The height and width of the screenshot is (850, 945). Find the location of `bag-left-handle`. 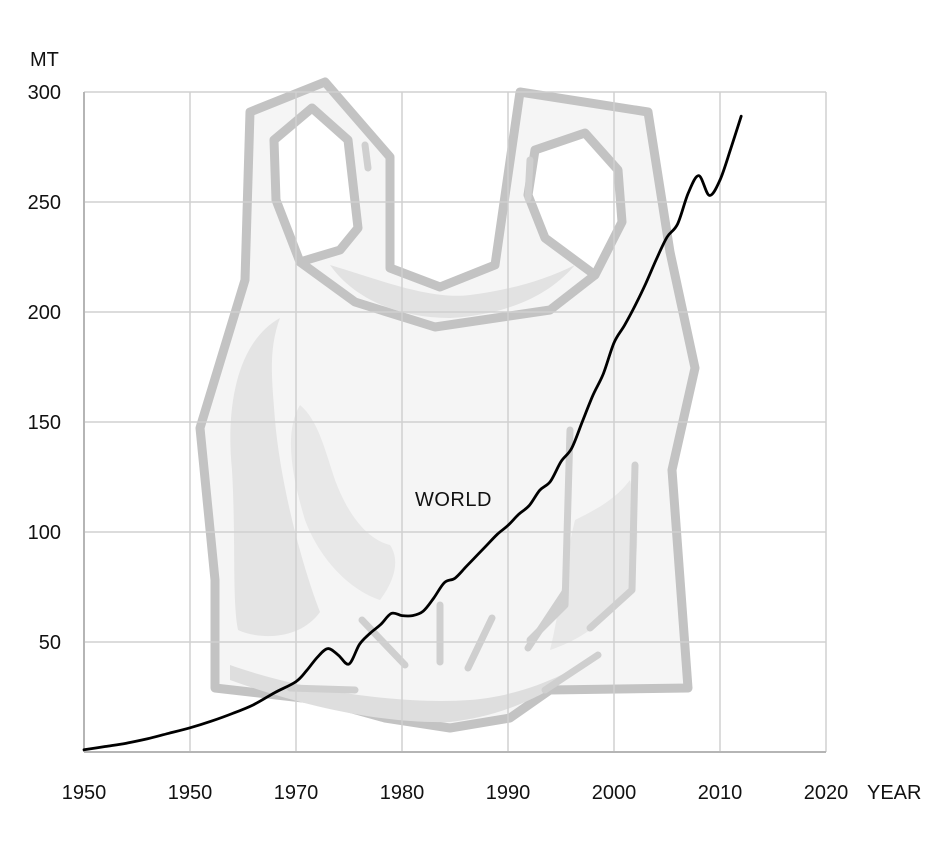

bag-left-handle is located at coordinates (316, 185).